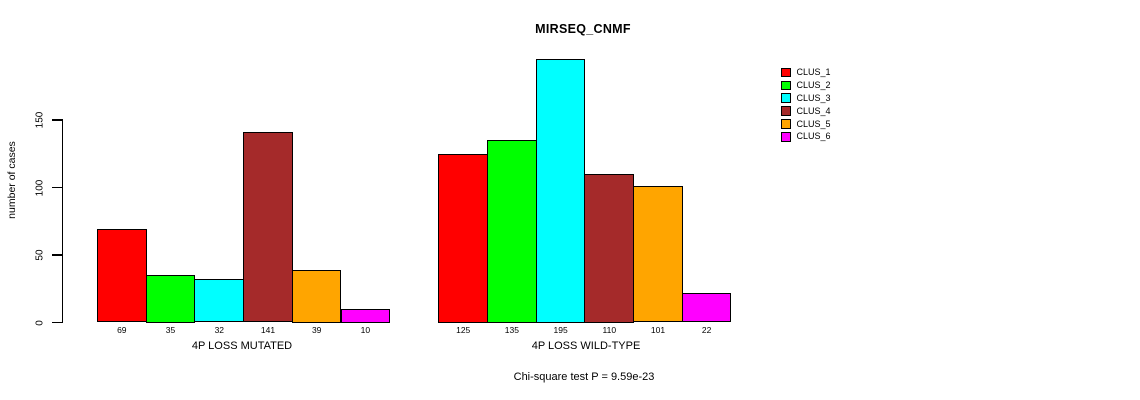  Describe the element at coordinates (511, 330) in the screenshot. I see `bar-value-label: 135` at that location.